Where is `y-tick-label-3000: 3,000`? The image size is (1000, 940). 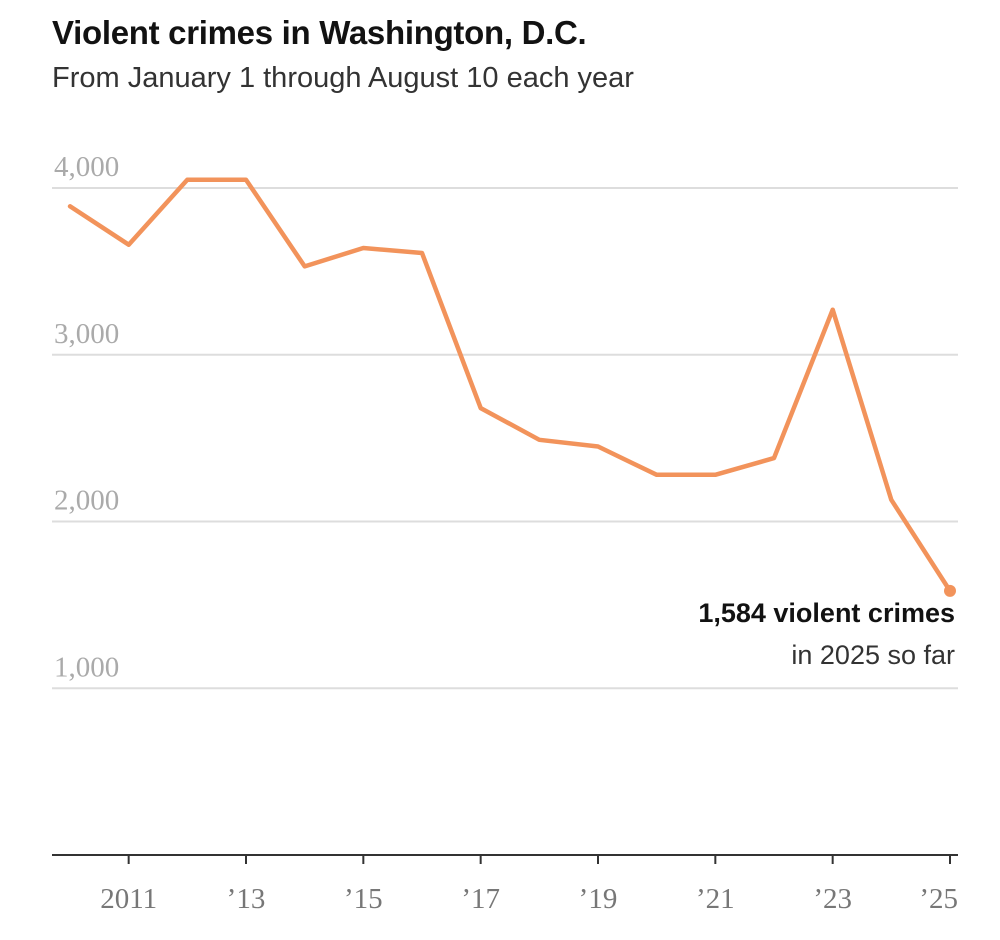
y-tick-label-3000: 3,000 is located at coordinates (86, 334).